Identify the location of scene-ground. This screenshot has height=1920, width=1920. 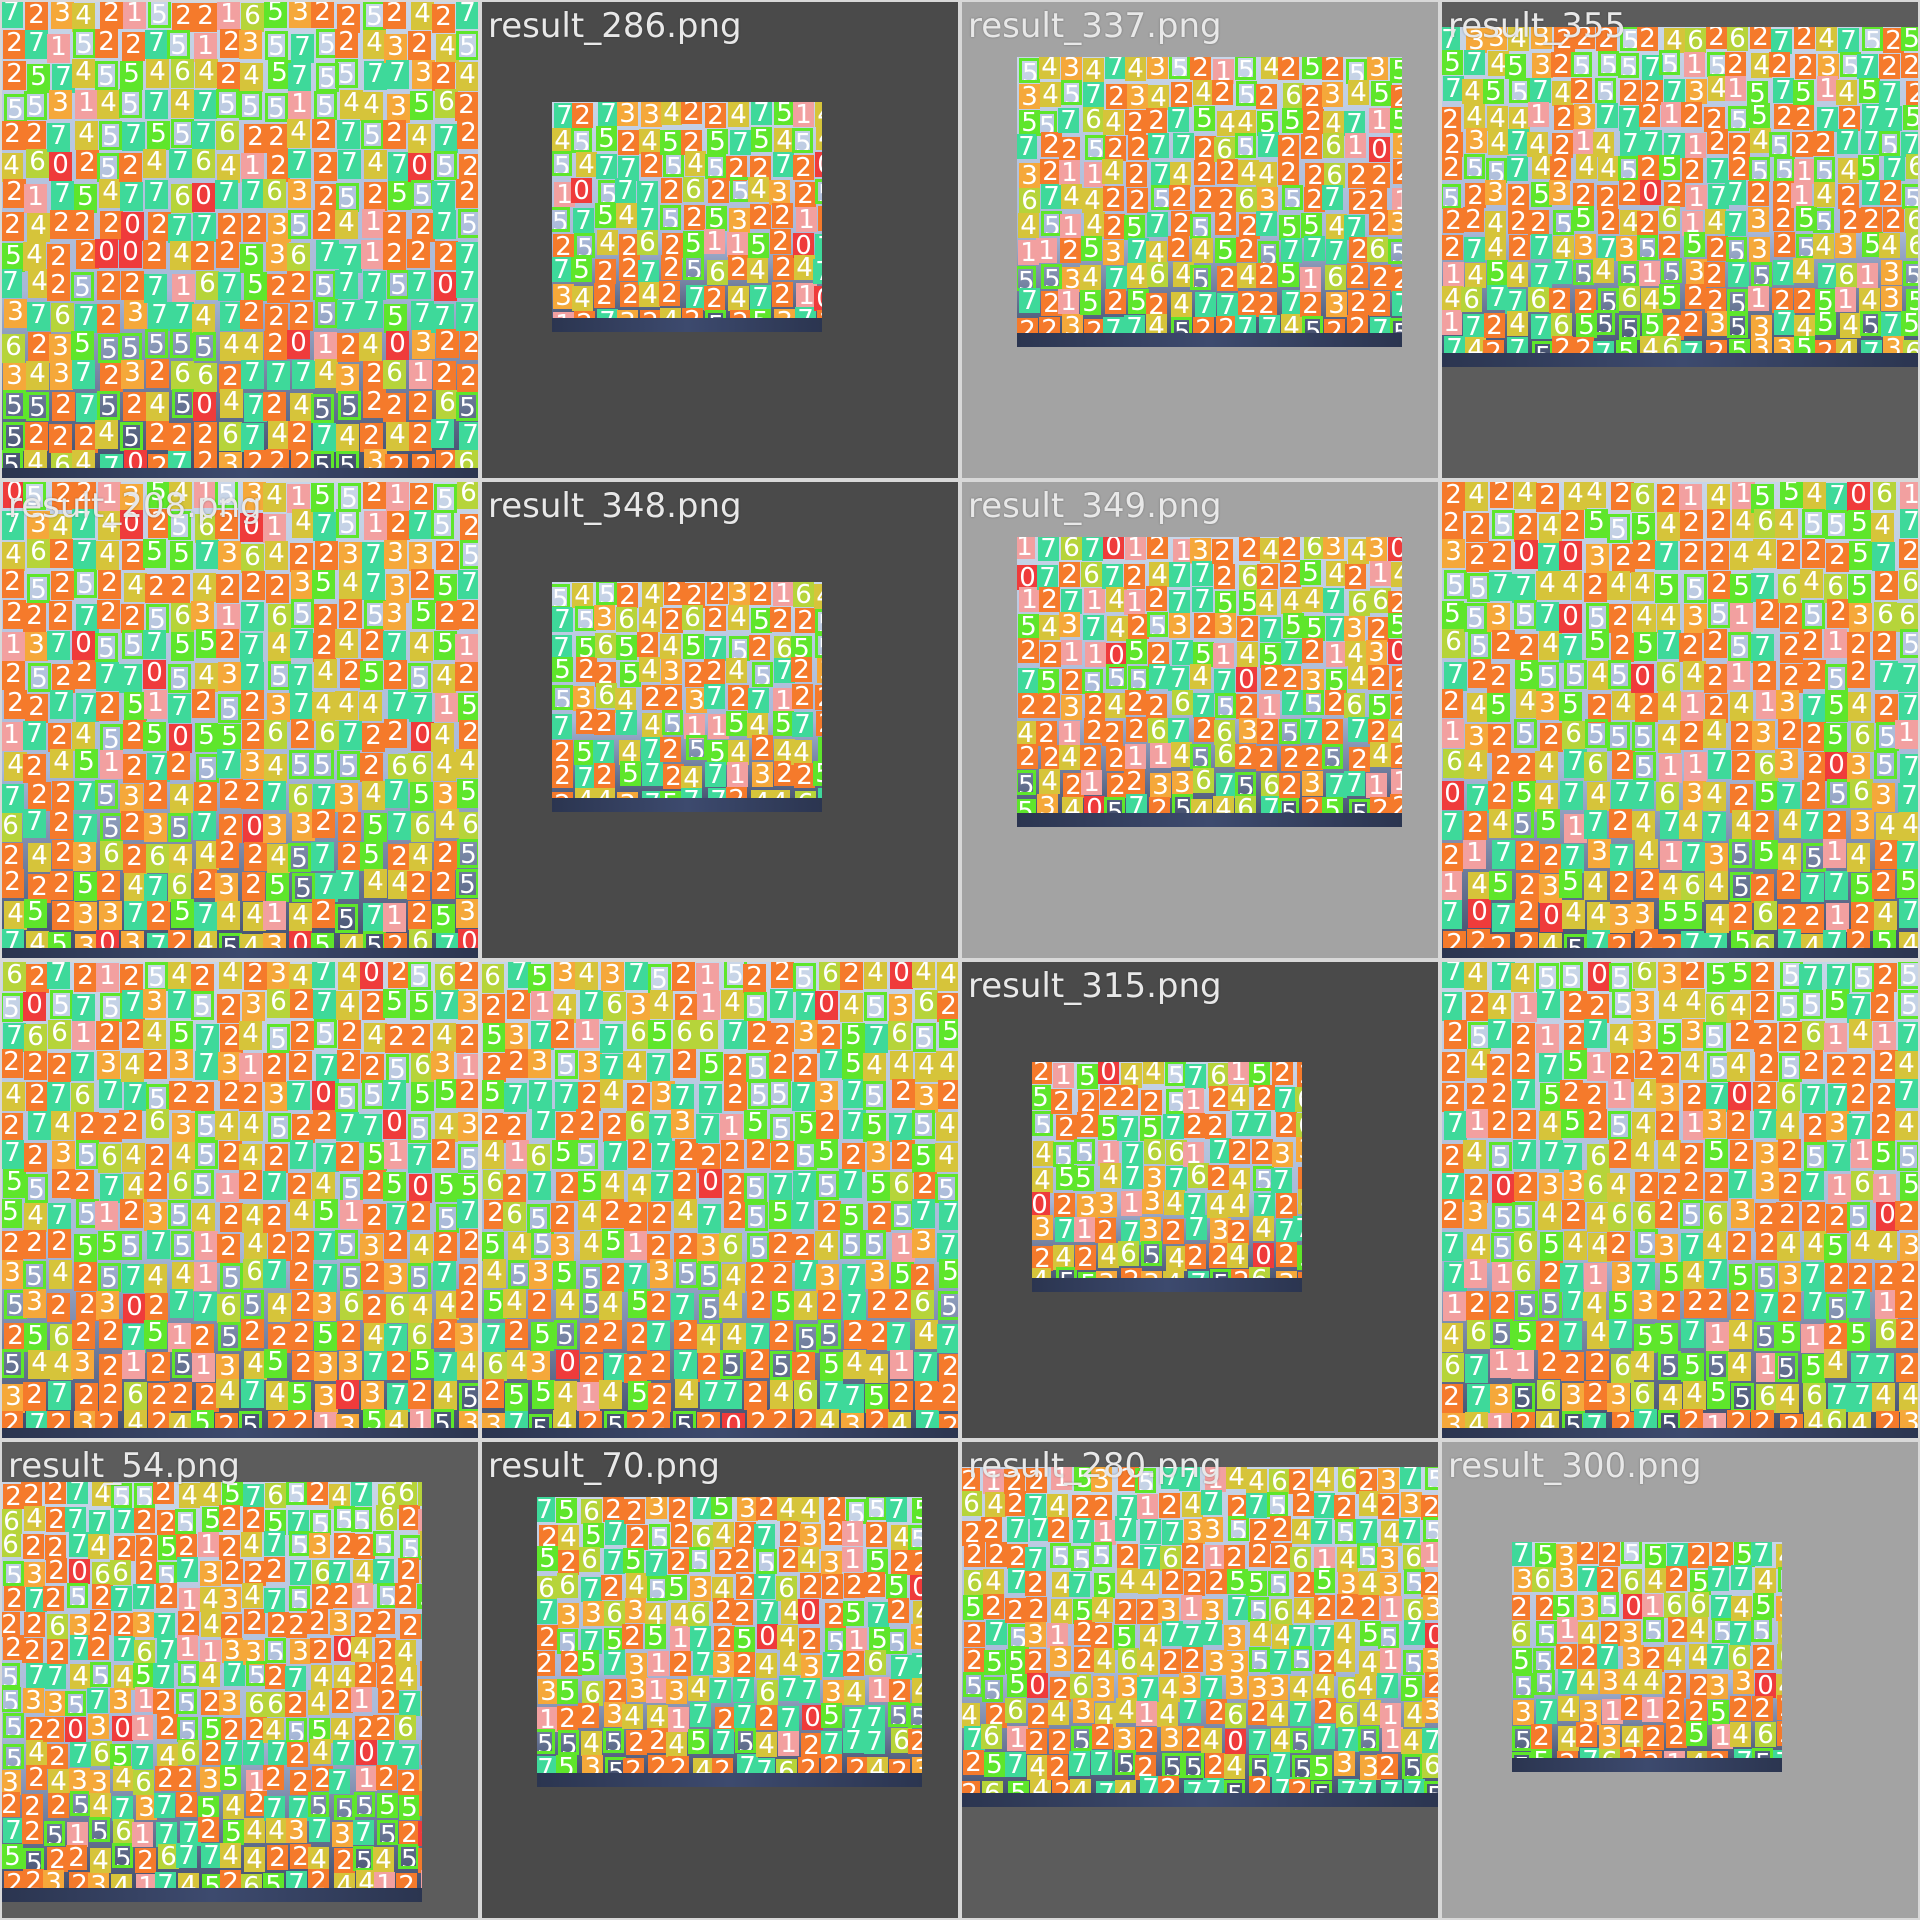
(1209, 340).